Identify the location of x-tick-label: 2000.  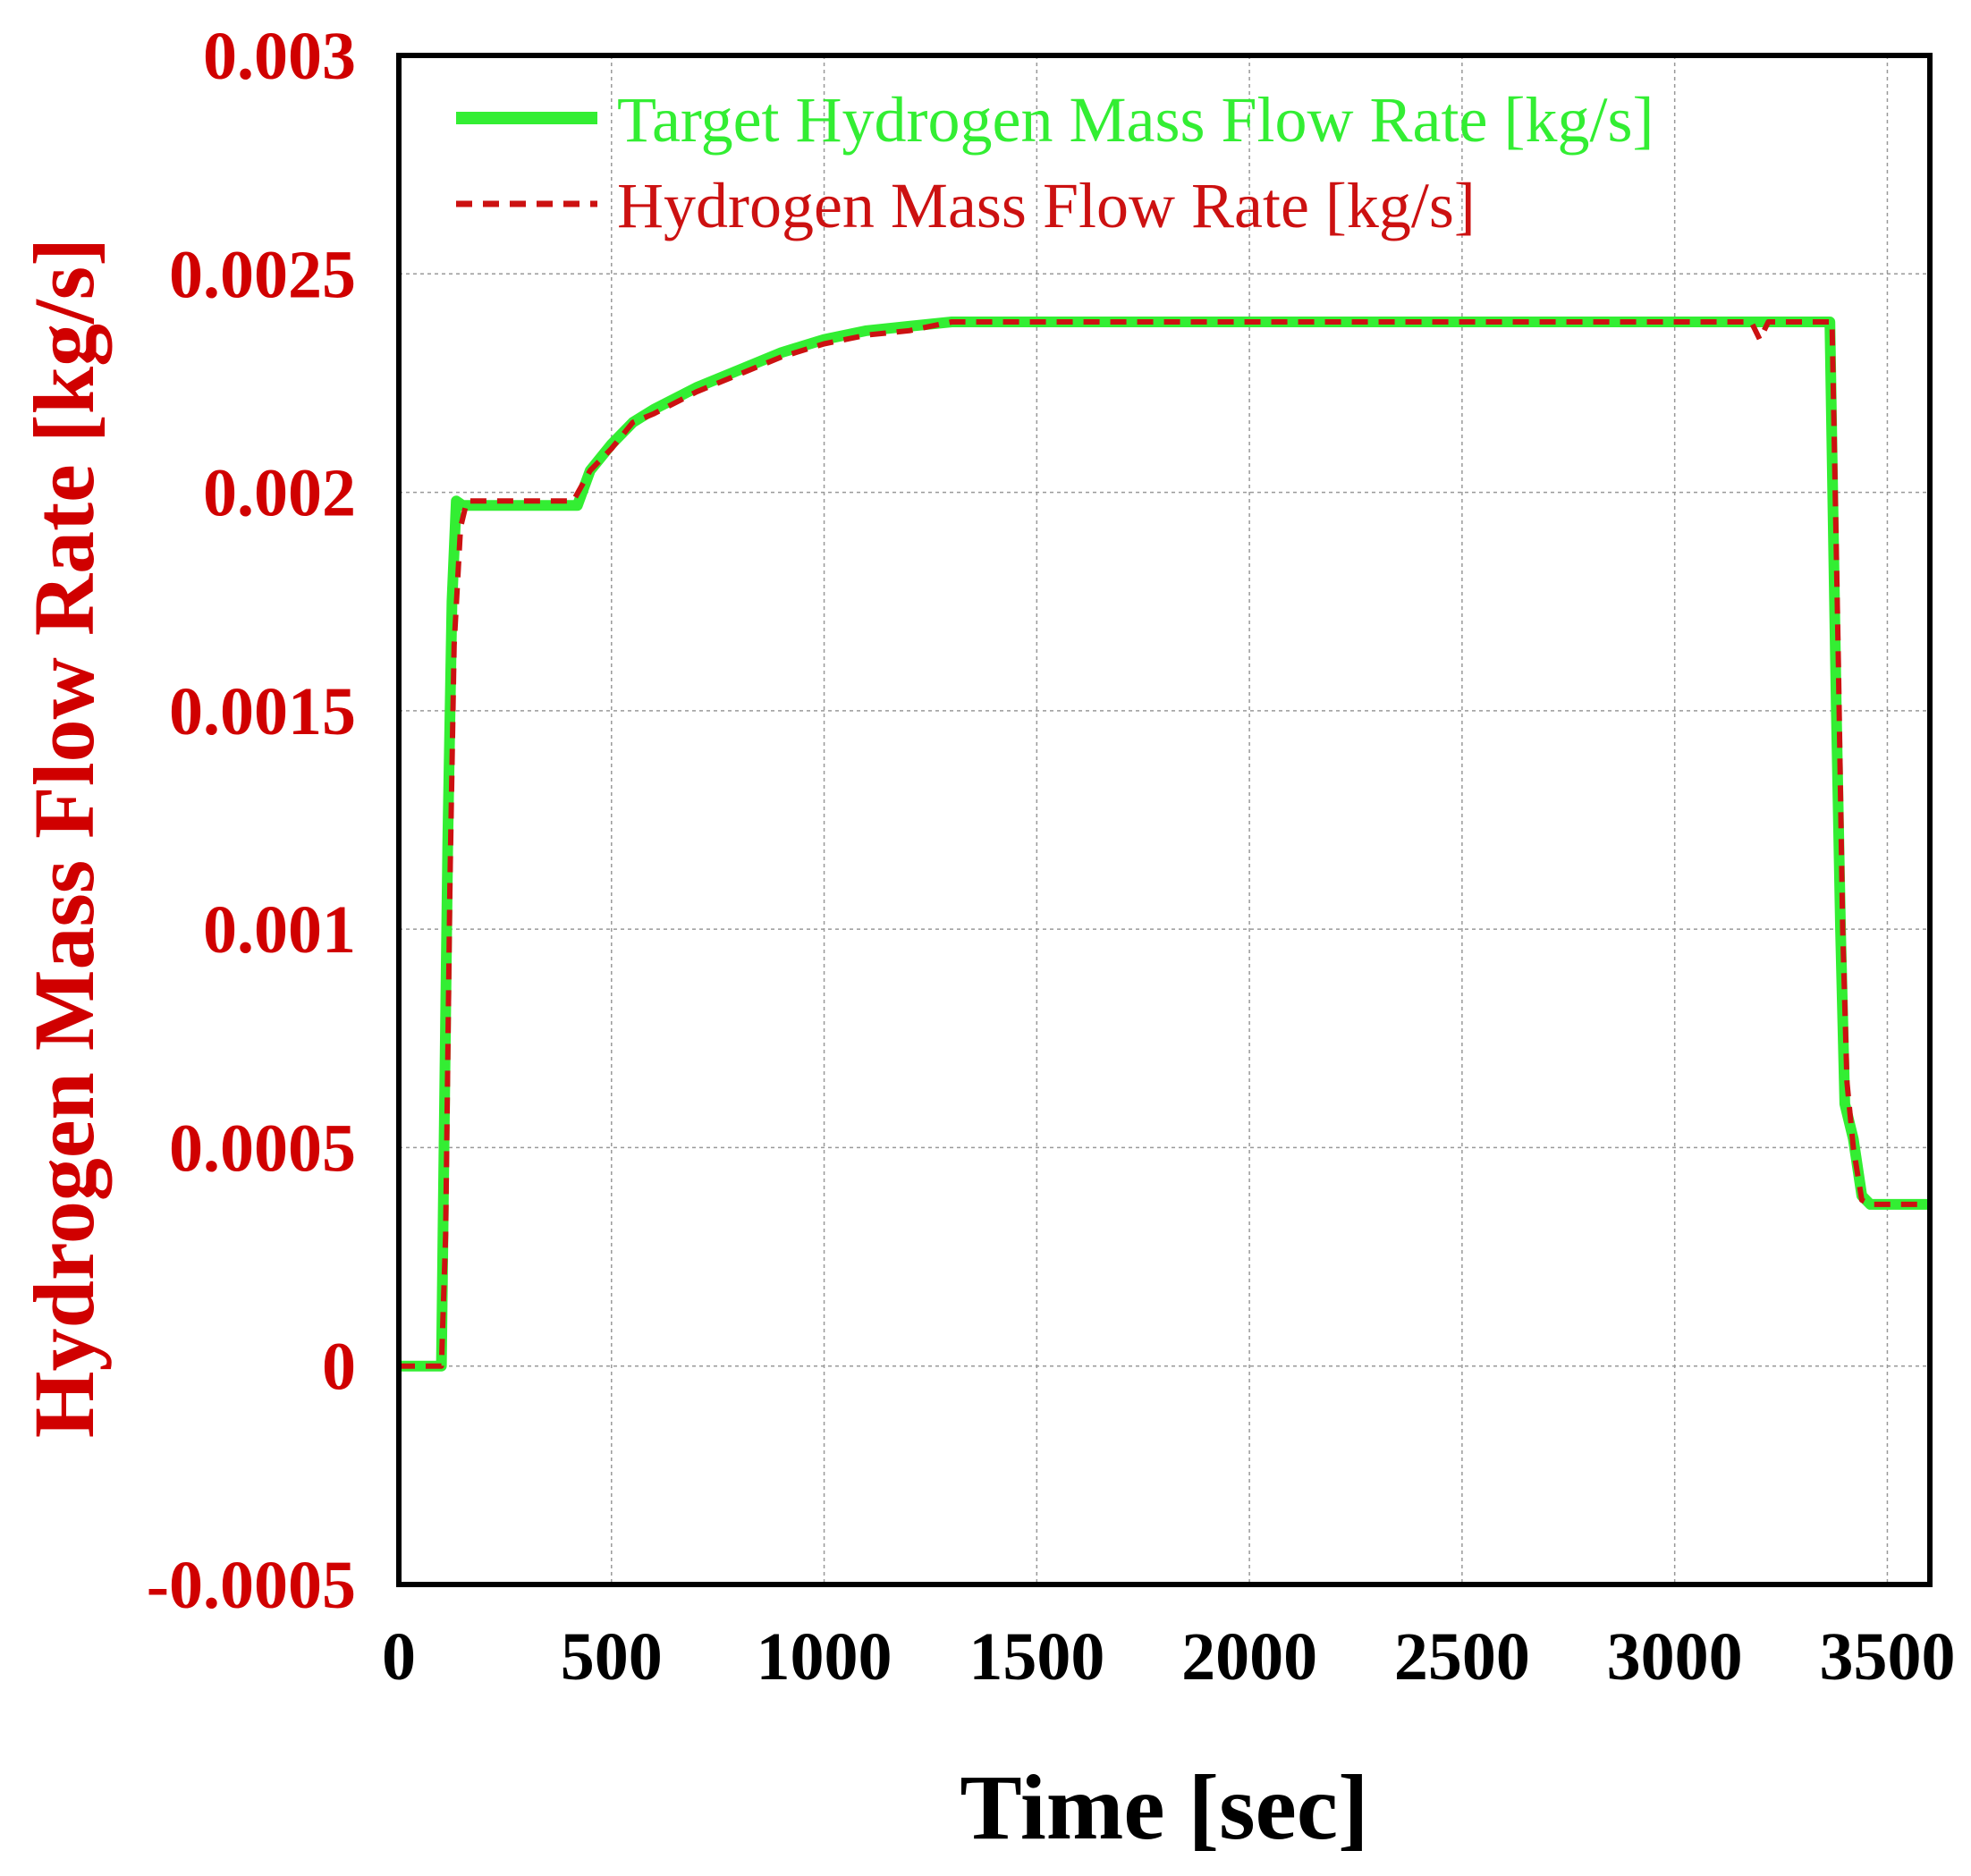
(1249, 1656).